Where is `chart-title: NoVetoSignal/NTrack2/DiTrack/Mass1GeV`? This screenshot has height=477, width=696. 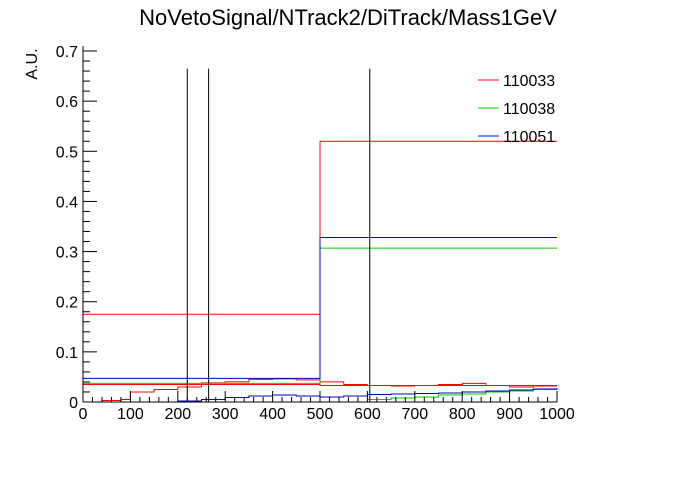 chart-title: NoVetoSignal/NTrack2/DiTrack/Mass1GeV is located at coordinates (348, 17).